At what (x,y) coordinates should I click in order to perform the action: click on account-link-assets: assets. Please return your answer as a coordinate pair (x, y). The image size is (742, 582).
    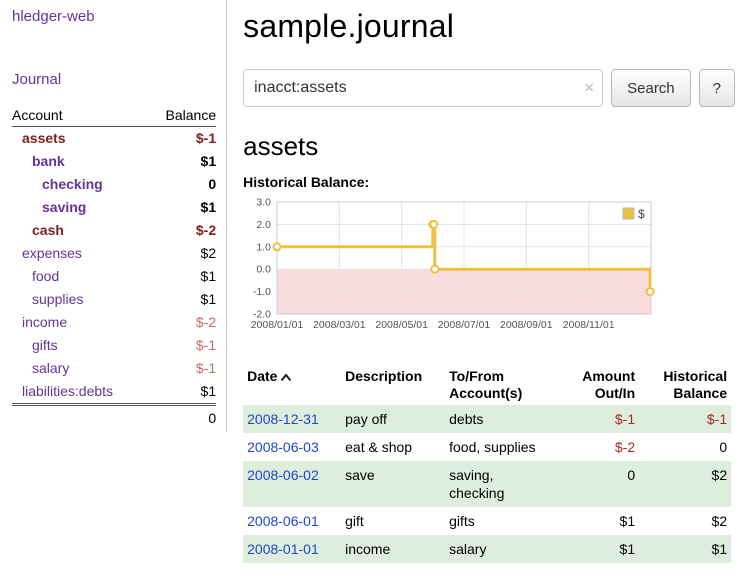
    Looking at the image, I should click on (44, 138).